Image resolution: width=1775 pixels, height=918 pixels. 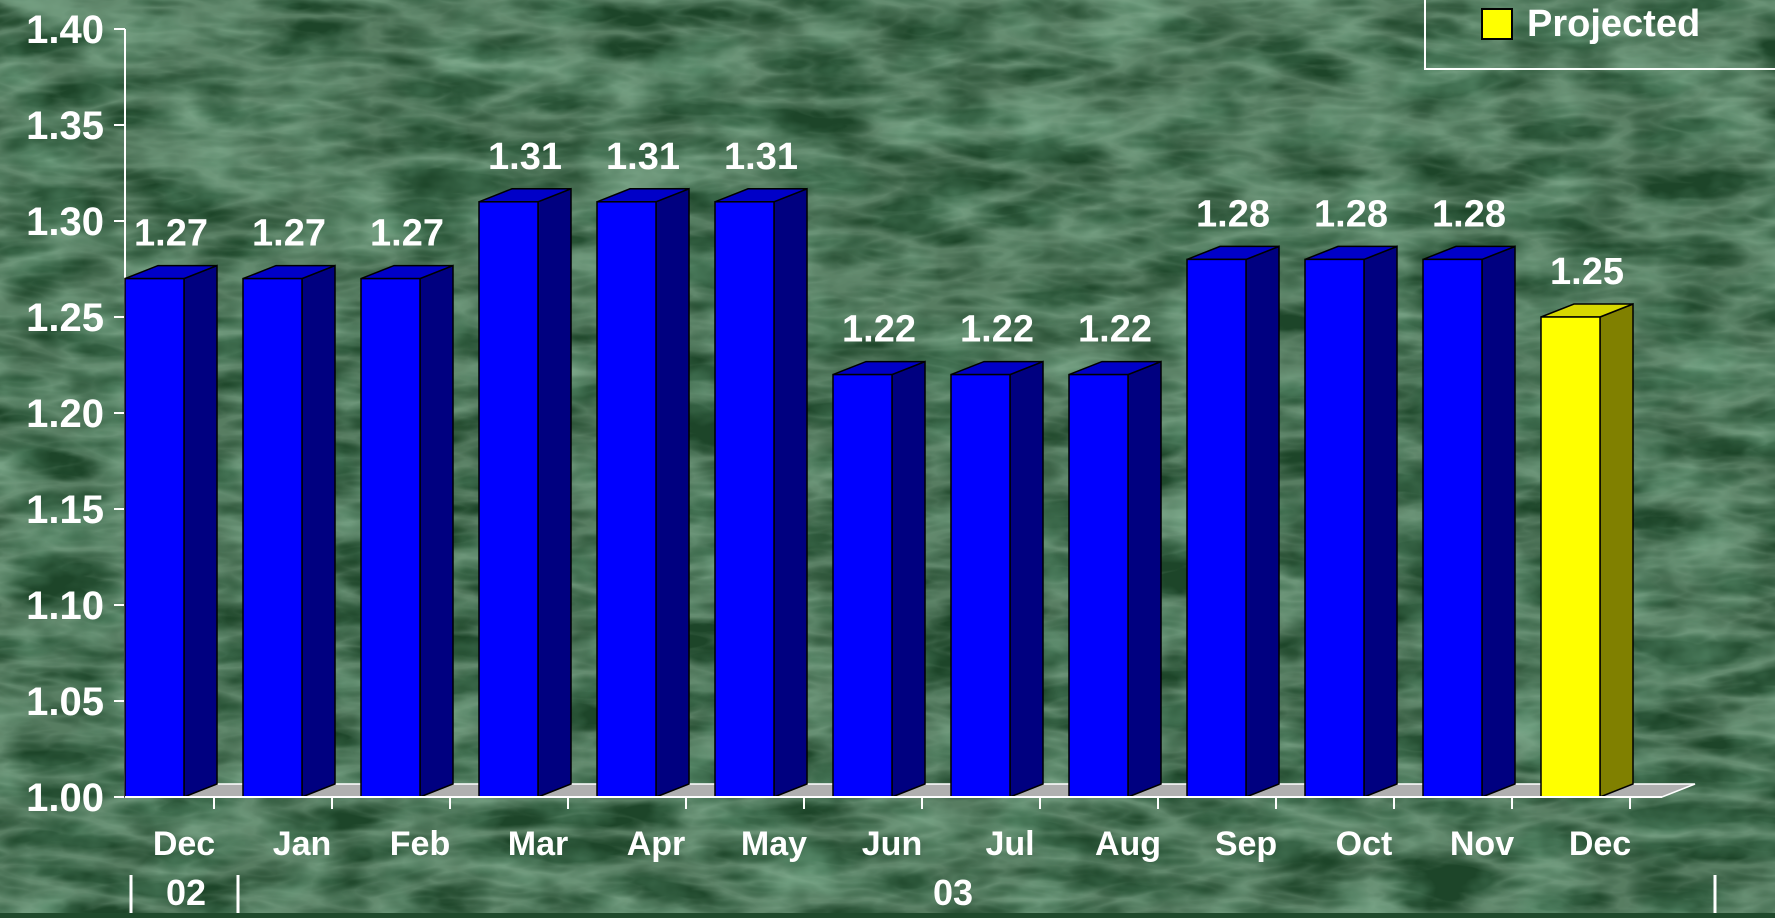 I want to click on year-label: 03, so click(x=953, y=892).